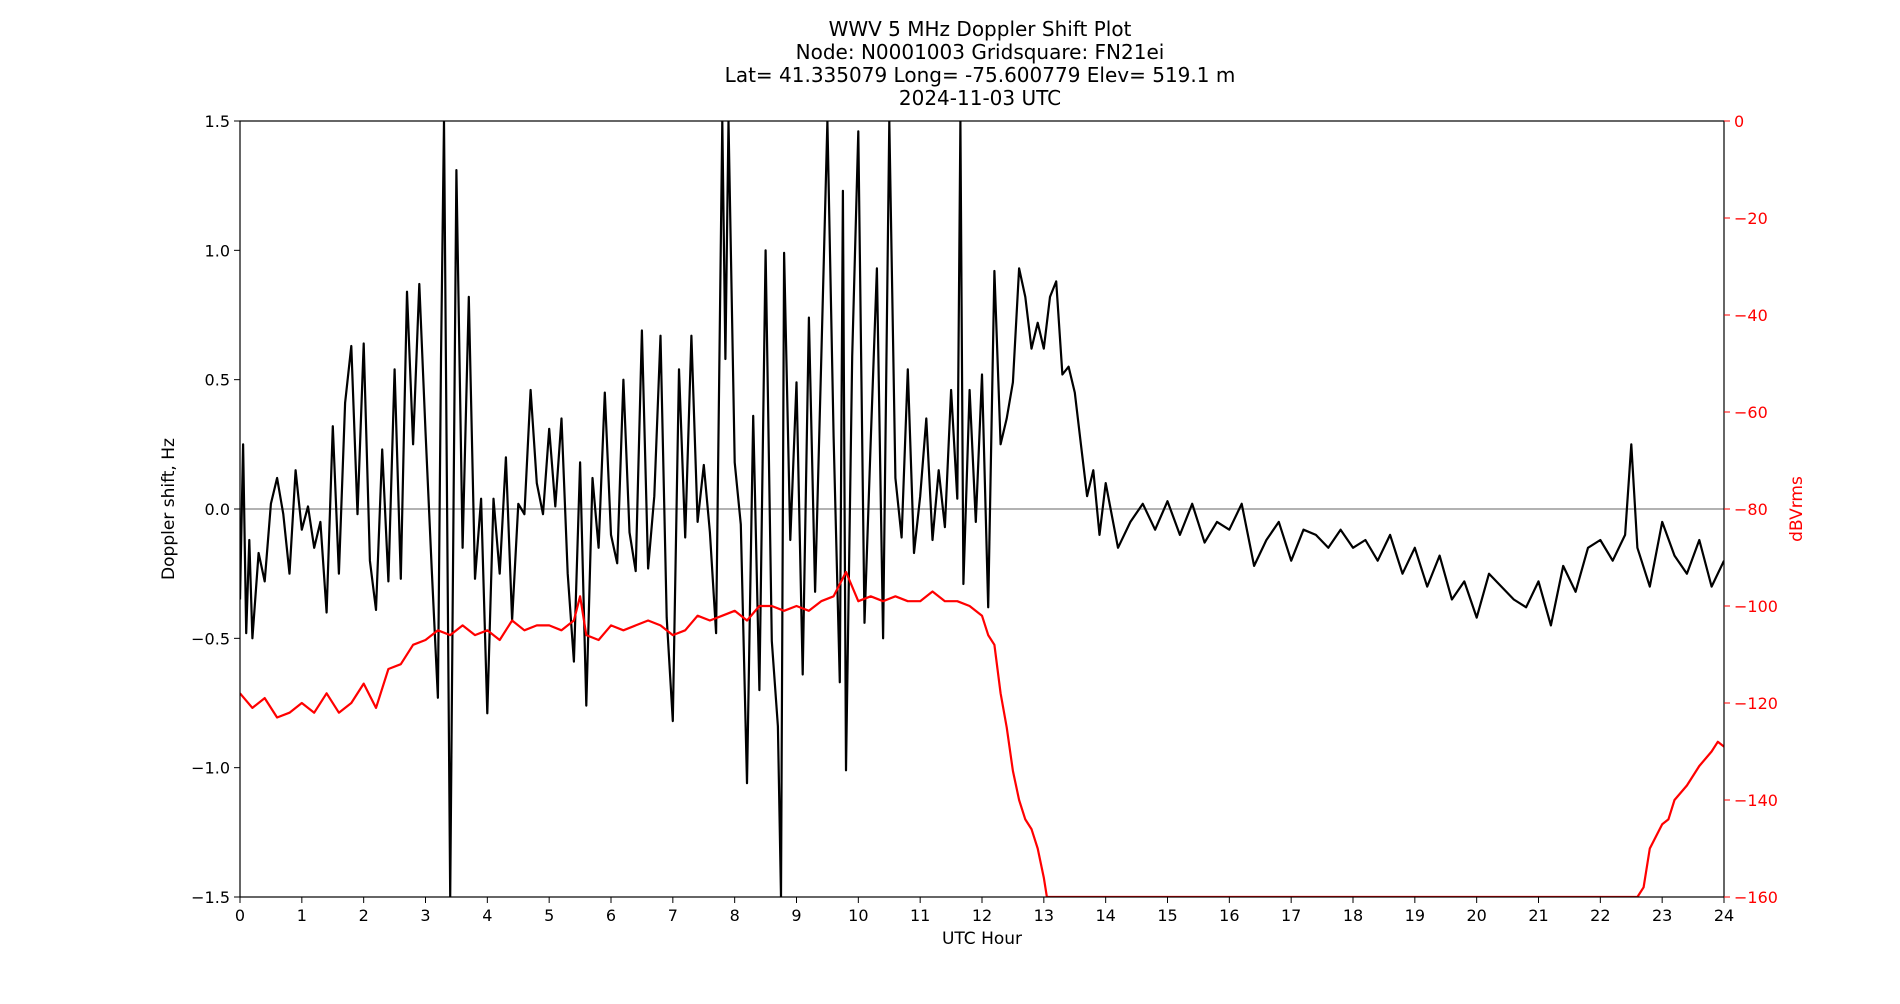 The width and height of the screenshot is (1900, 1004). Describe the element at coordinates (1751, 218) in the screenshot. I see `y2-tick-label: −20` at that location.